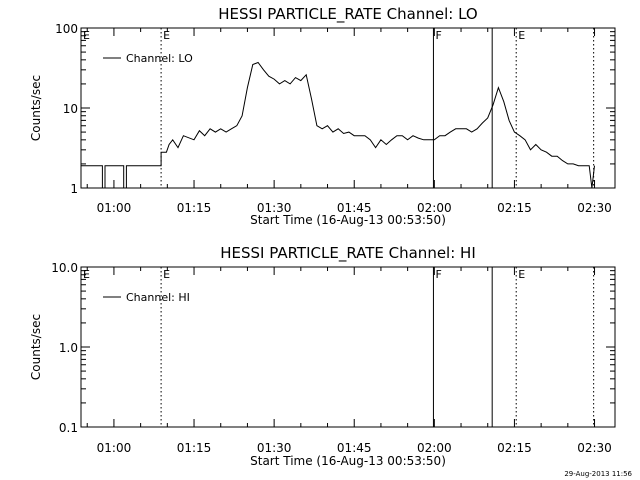 Image resolution: width=640 pixels, height=480 pixels. What do you see at coordinates (348, 253) in the screenshot?
I see `chart-title: HESSI PARTICLE_RATE Channel: HI` at bounding box center [348, 253].